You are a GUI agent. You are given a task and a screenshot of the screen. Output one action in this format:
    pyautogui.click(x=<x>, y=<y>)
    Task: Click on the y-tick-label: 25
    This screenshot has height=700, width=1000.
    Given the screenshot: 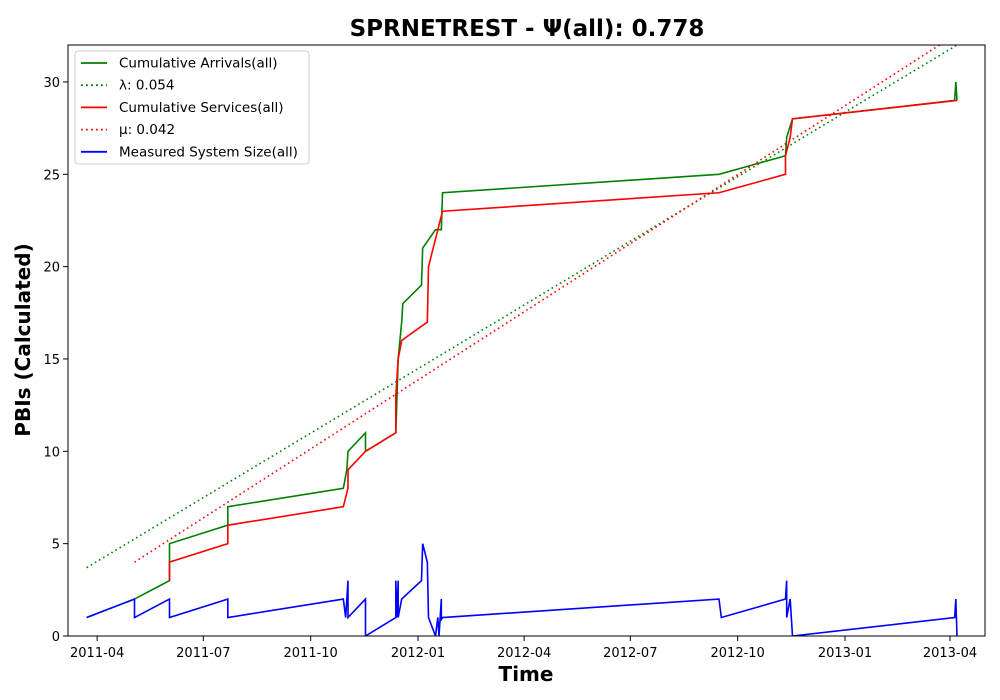 What is the action you would take?
    pyautogui.click(x=51, y=175)
    